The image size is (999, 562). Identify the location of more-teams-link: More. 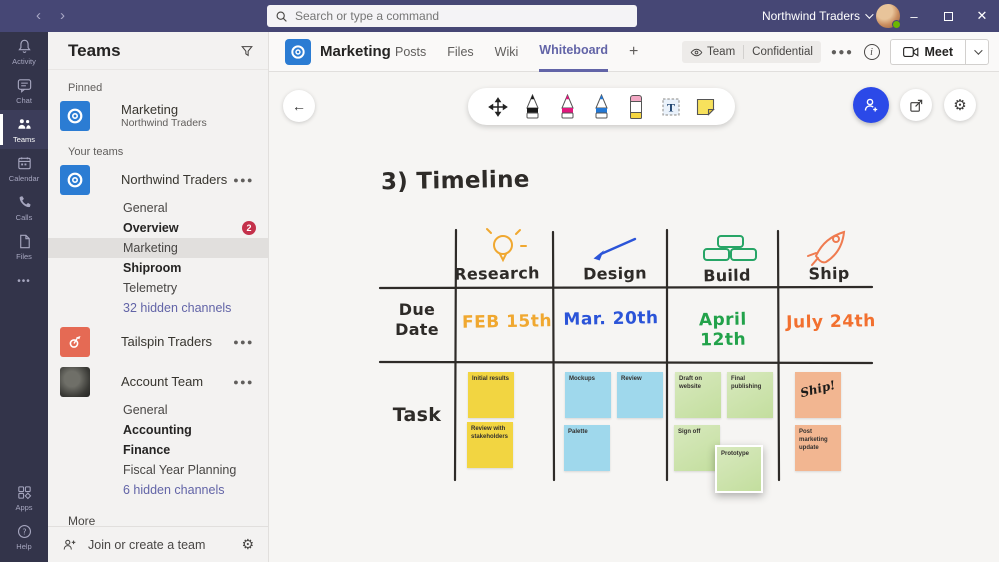
(82, 521).